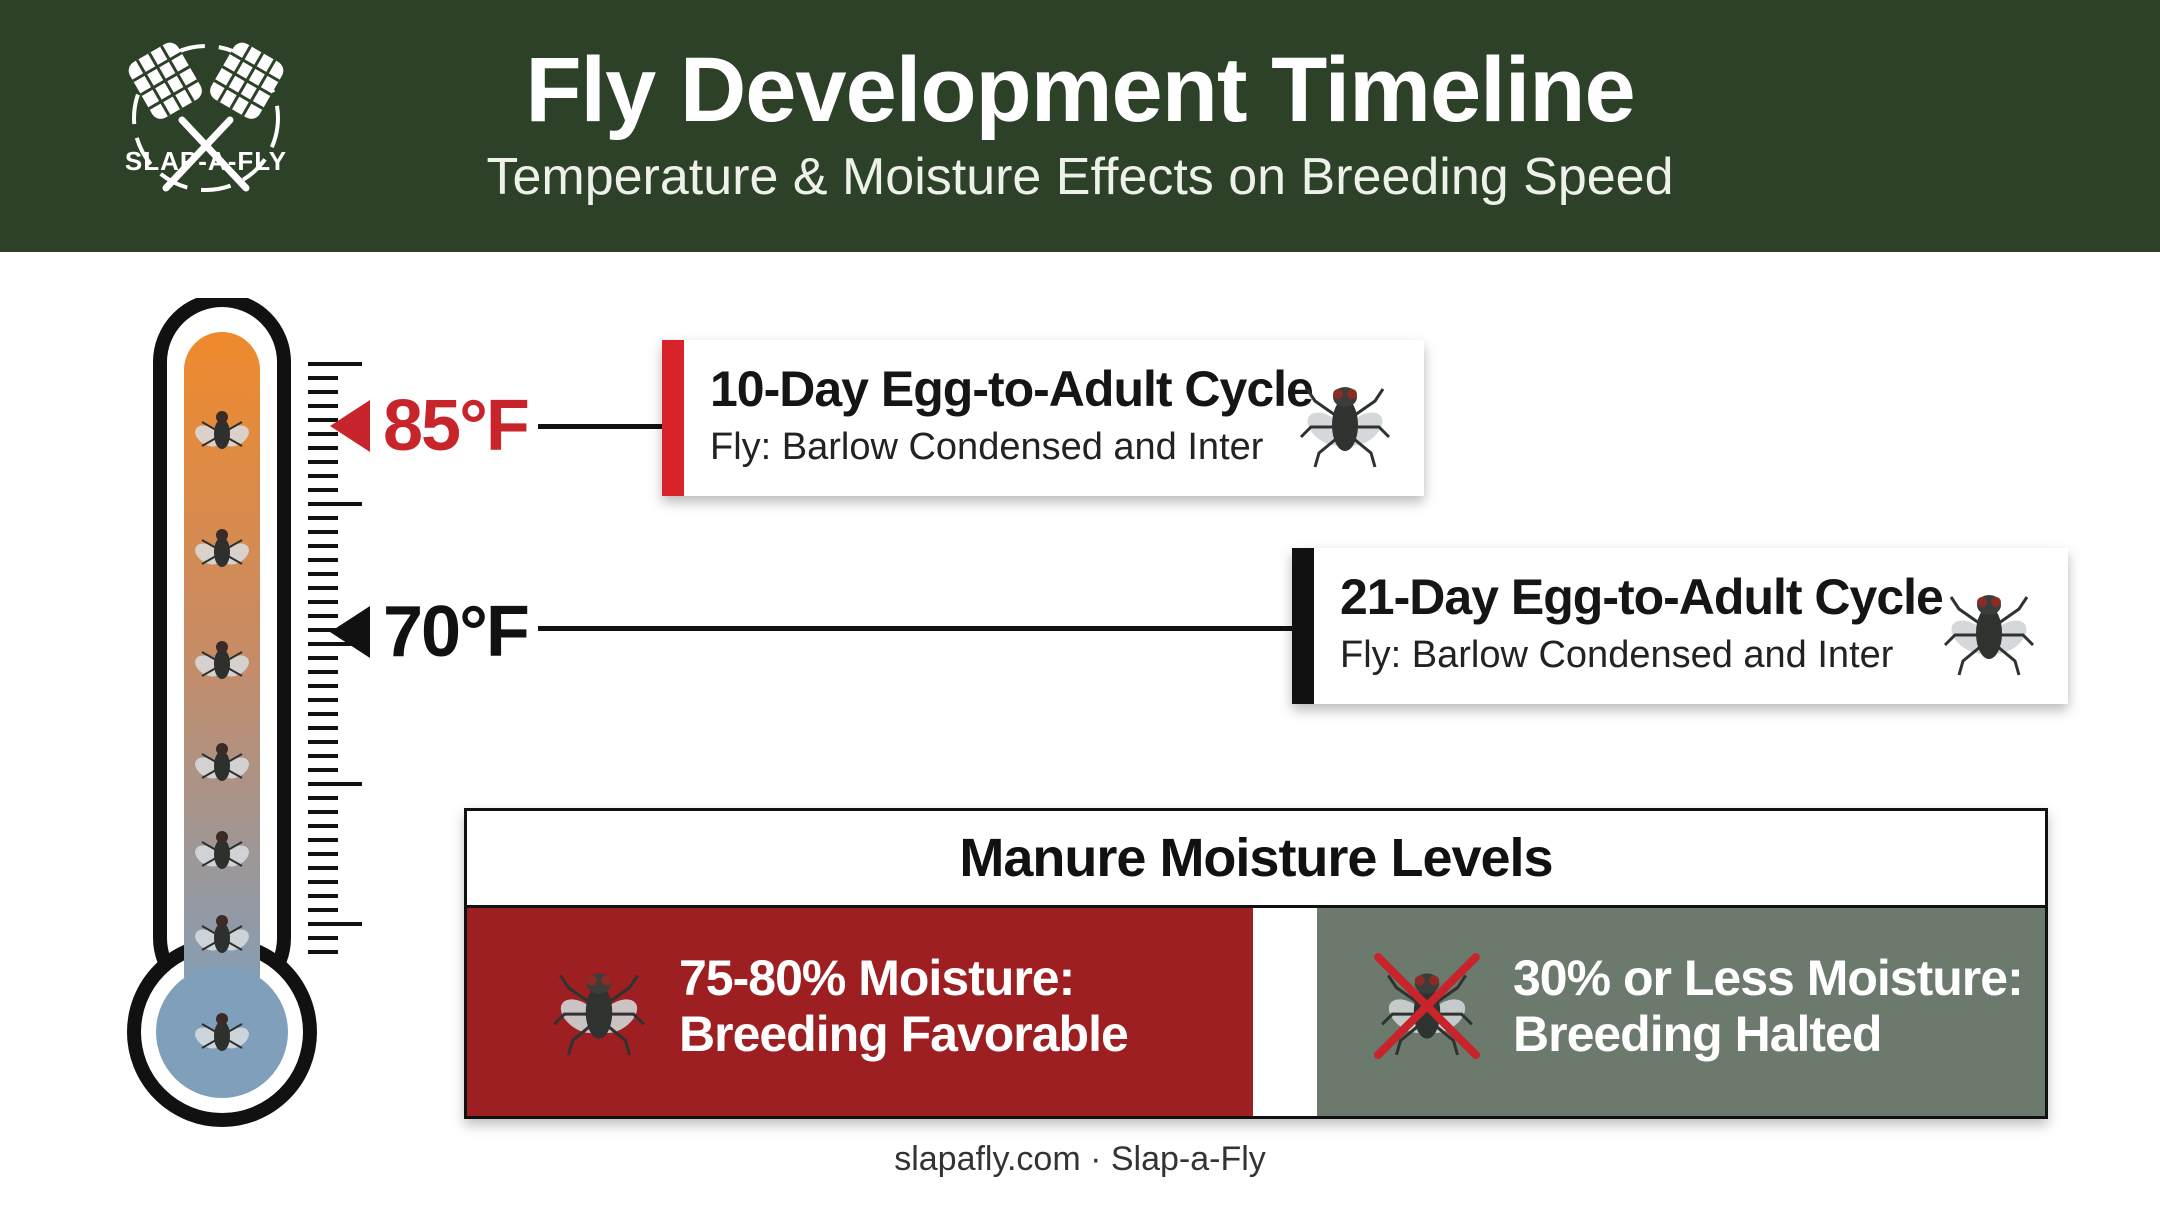 Image resolution: width=2160 pixels, height=1206 pixels. I want to click on moisture-level-text: 30% or Less Moisture: Breeding Halted, so click(1768, 1006).